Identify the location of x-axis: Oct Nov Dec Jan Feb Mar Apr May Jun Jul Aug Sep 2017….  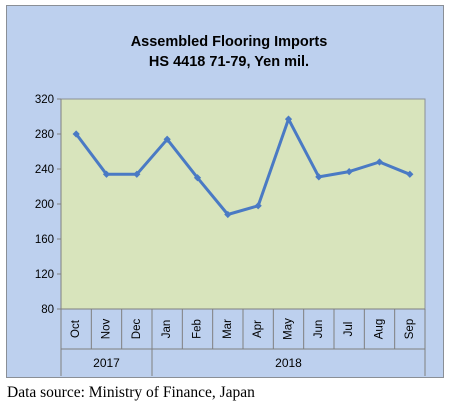
(243, 342).